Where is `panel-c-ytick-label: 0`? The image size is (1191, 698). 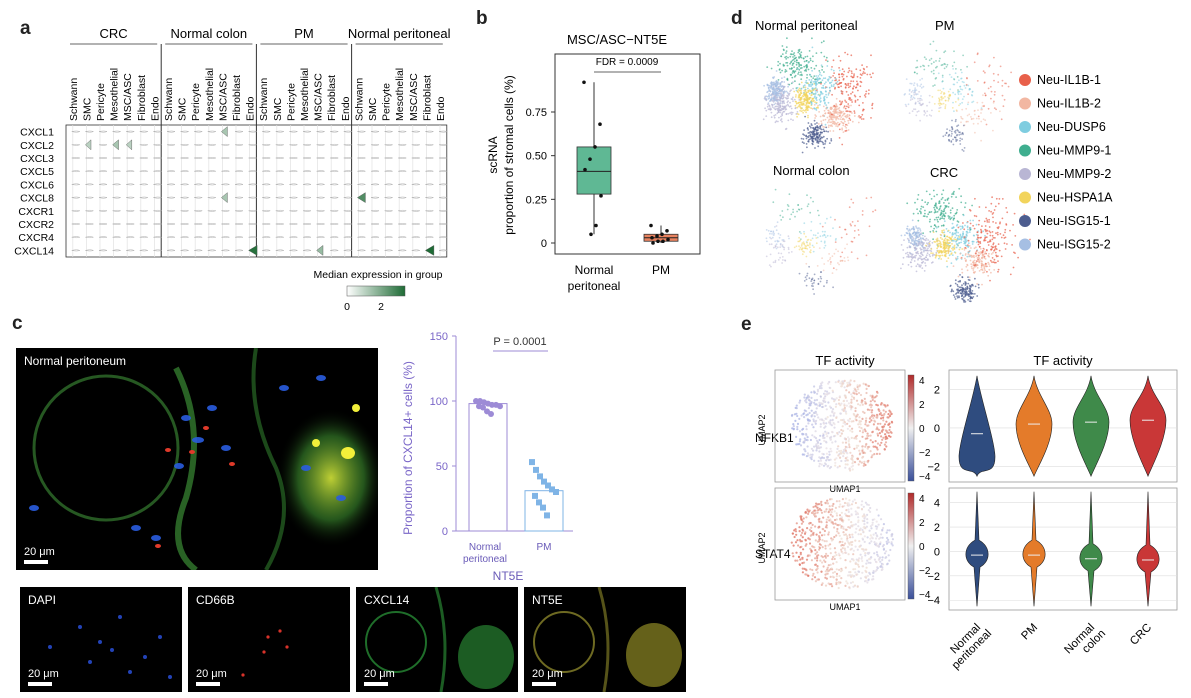 panel-c-ytick-label: 0 is located at coordinates (445, 532).